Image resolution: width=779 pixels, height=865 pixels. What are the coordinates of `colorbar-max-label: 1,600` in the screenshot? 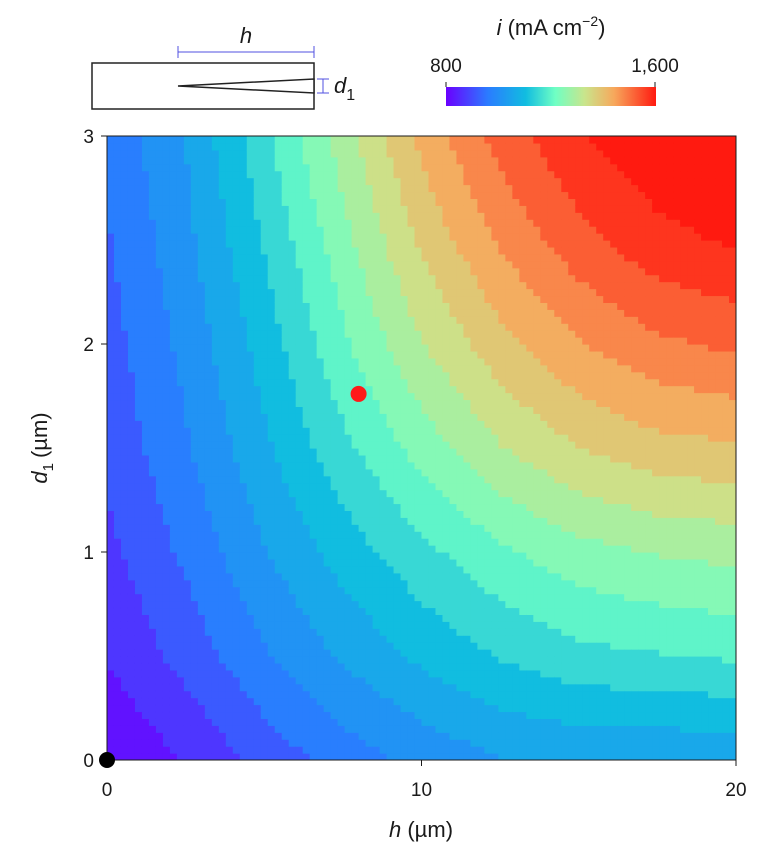 It's located at (655, 66).